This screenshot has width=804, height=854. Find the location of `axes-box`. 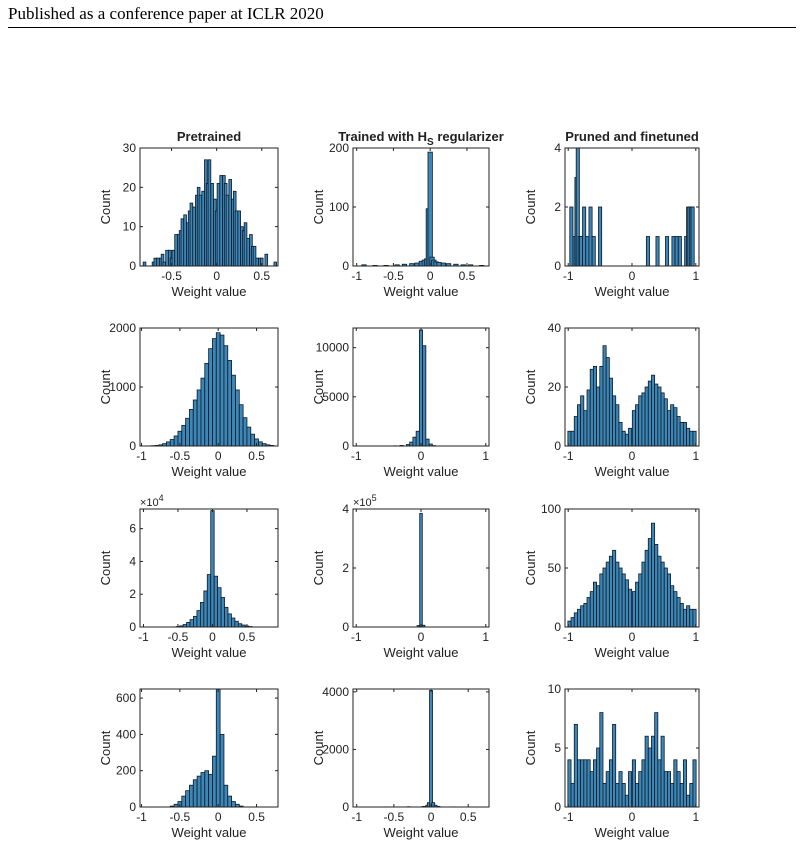

axes-box is located at coordinates (421, 748).